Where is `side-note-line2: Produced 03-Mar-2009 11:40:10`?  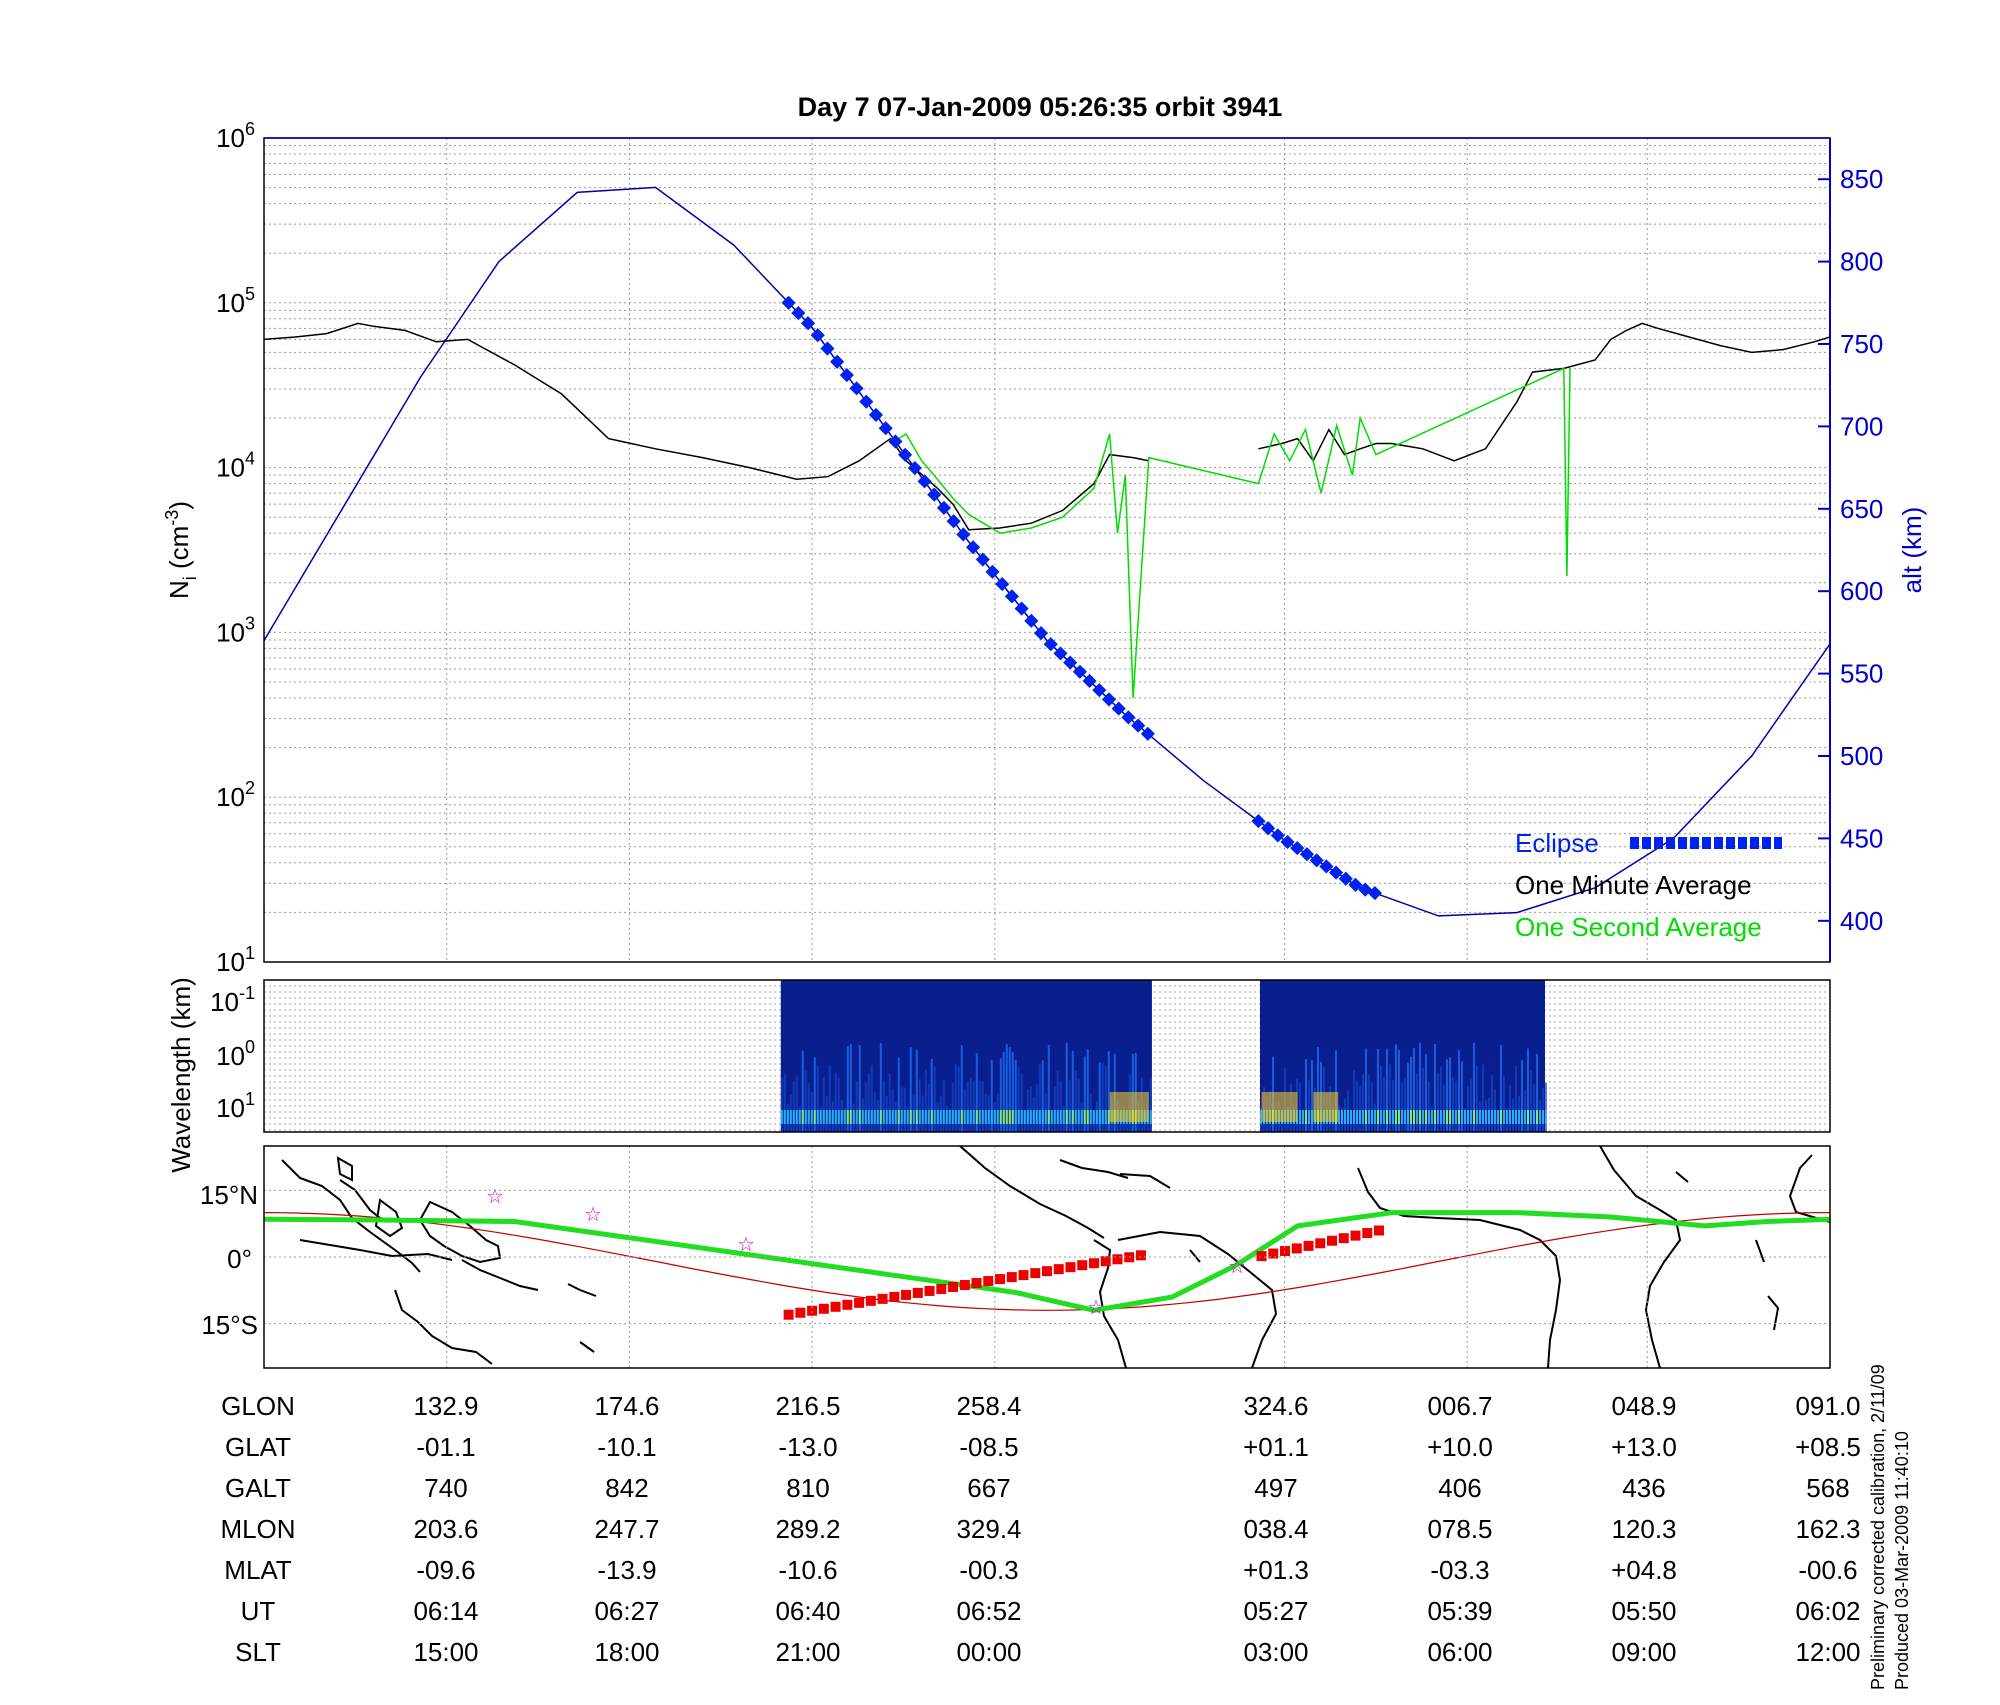 side-note-line2: Produced 03-Mar-2009 11:40:10 is located at coordinates (1902, 1560).